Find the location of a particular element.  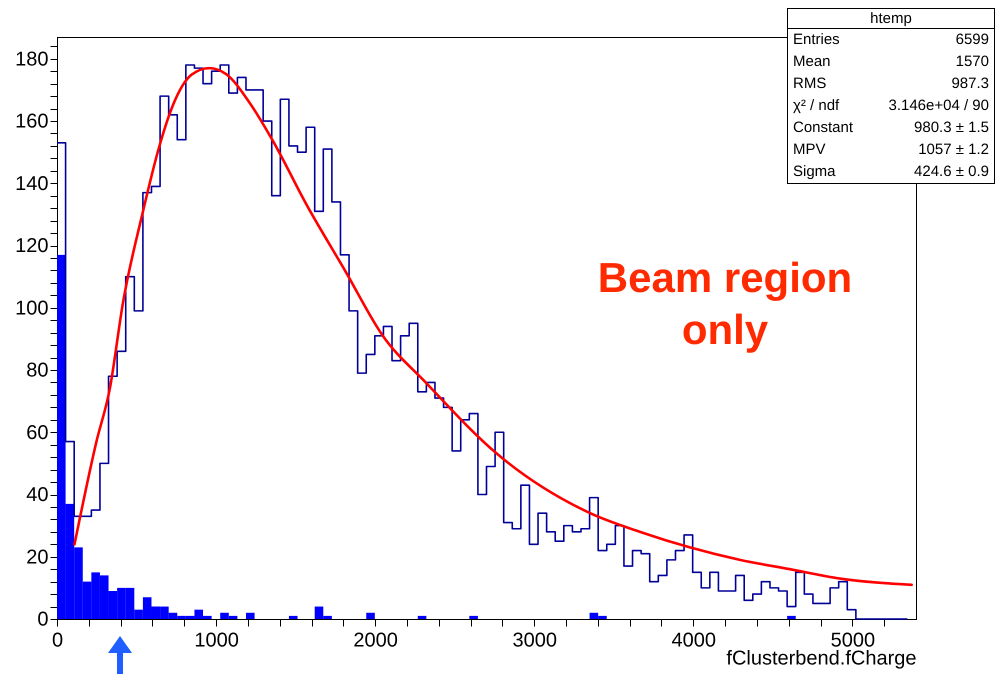

x-tick-label: 2000 is located at coordinates (375, 641).